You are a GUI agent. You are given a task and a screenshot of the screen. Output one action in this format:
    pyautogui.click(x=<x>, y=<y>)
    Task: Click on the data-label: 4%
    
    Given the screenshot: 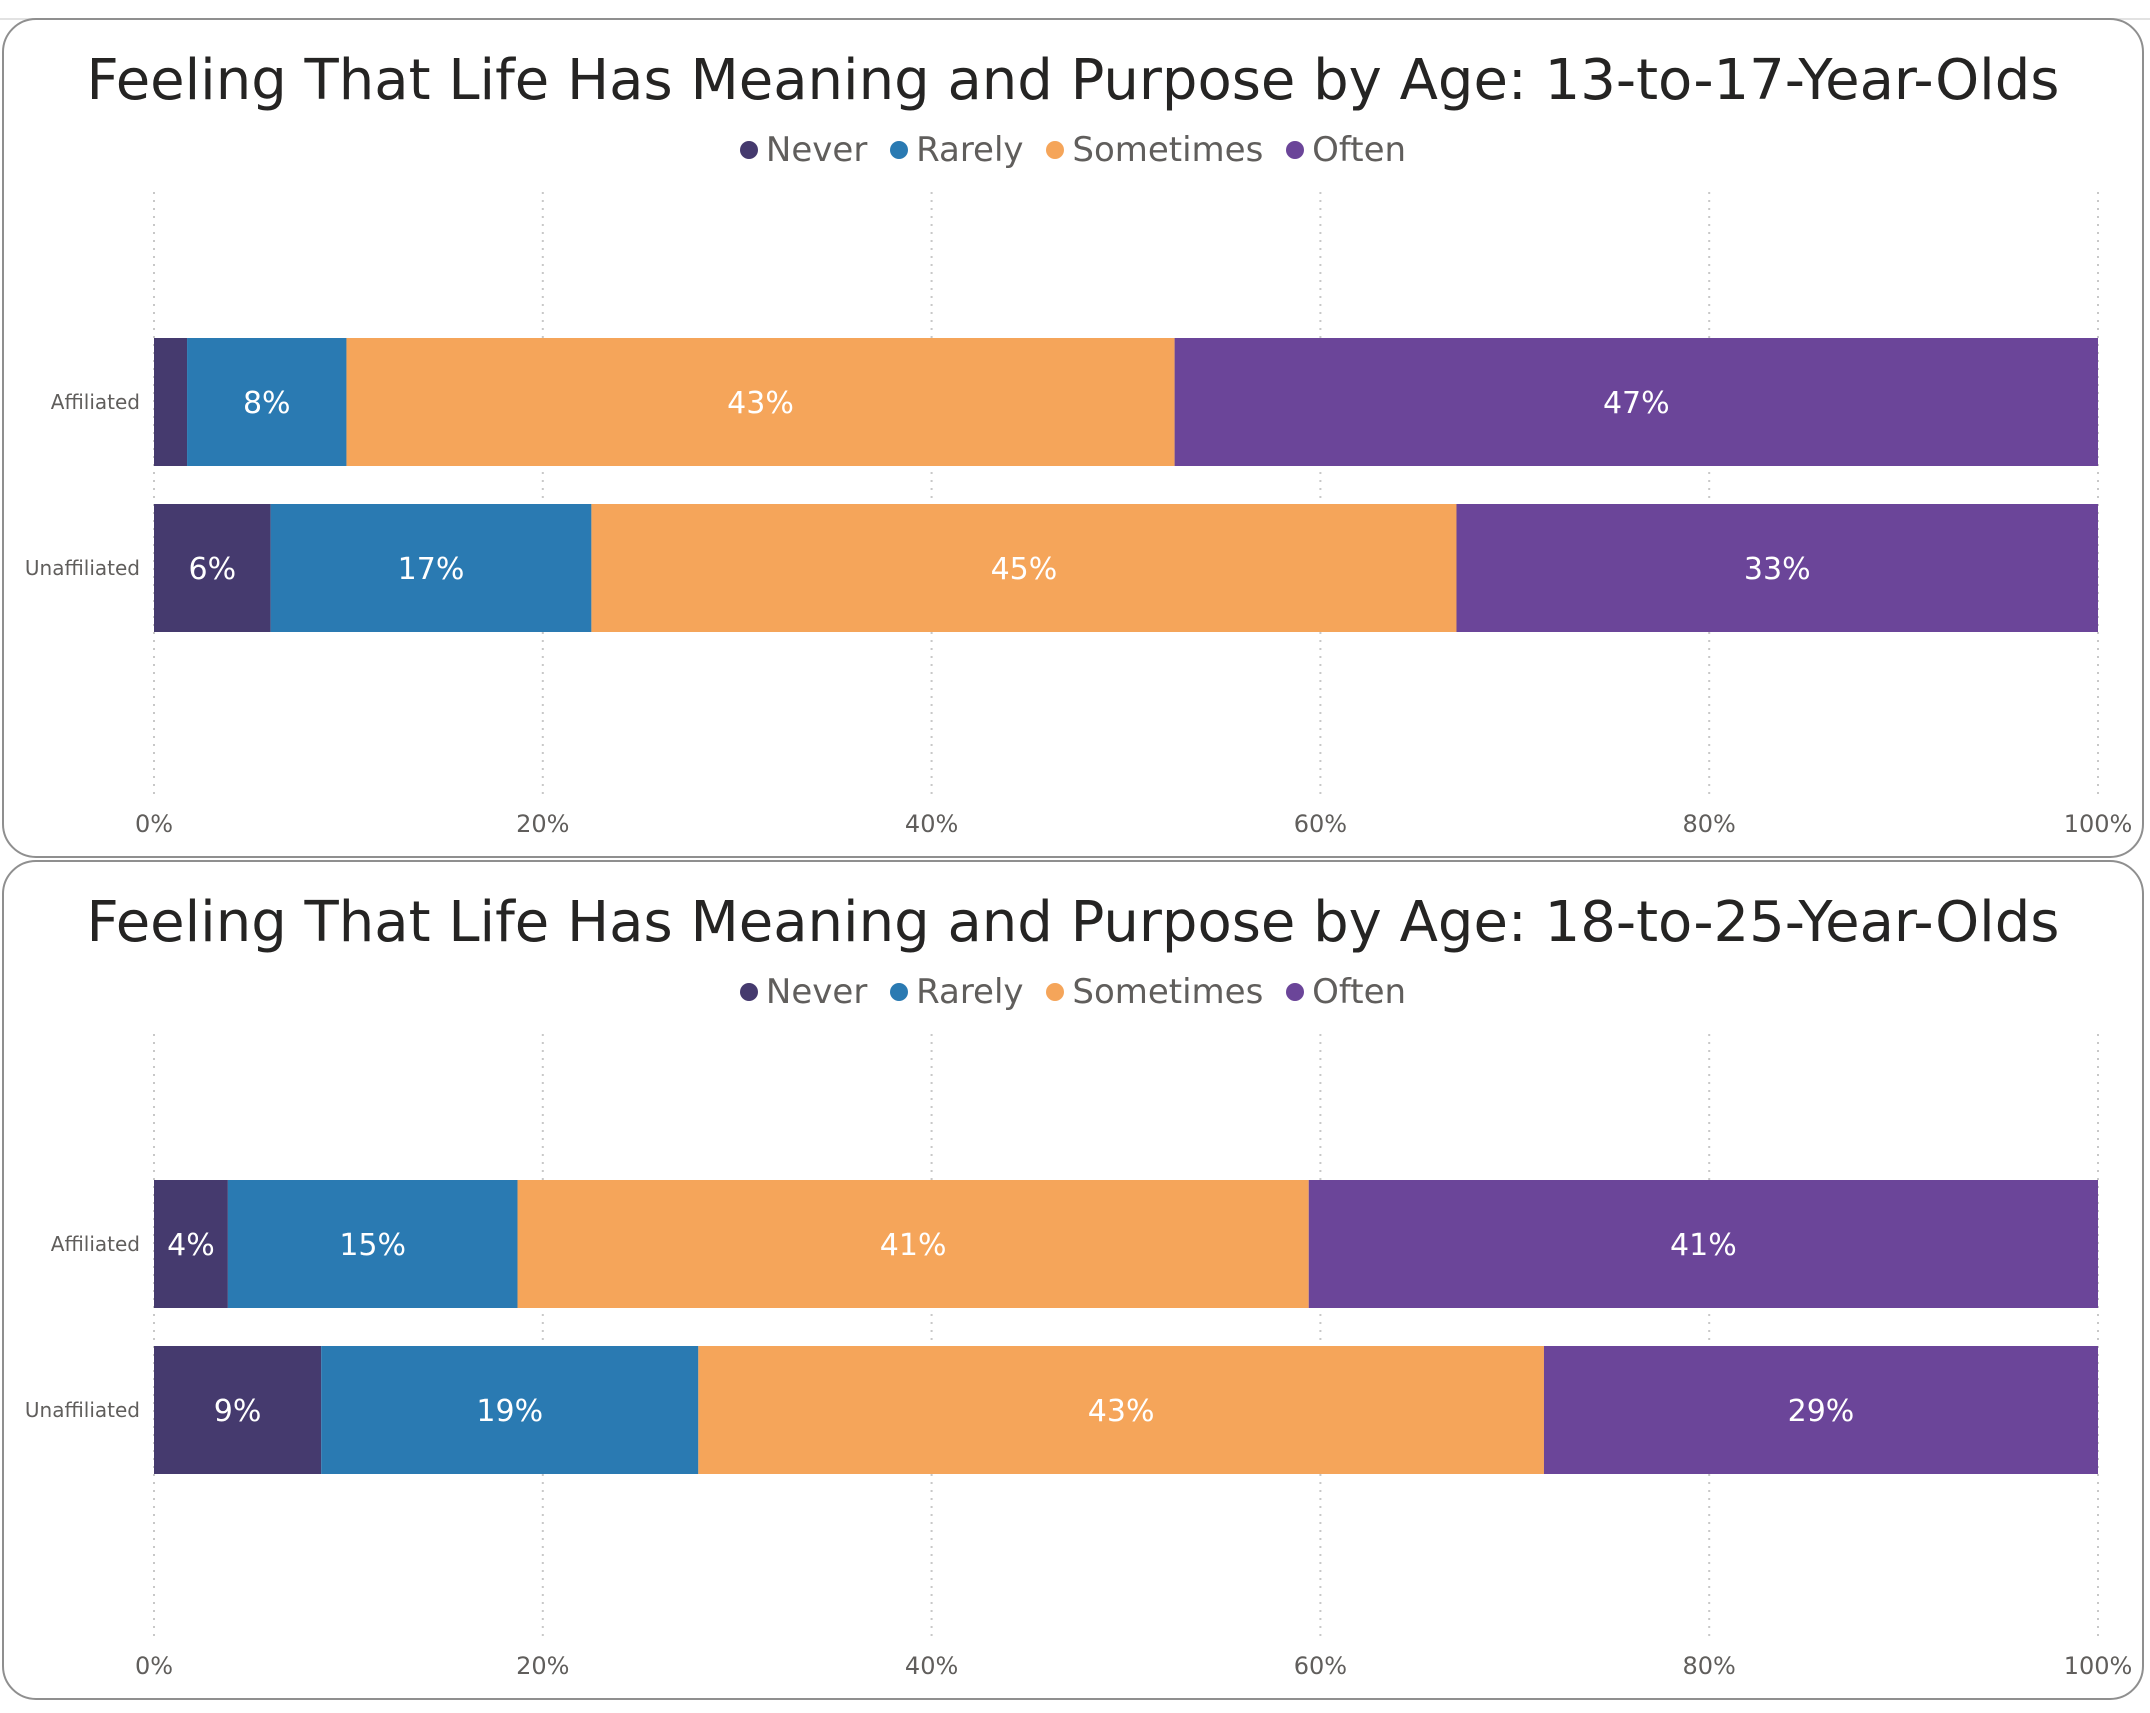 What is the action you would take?
    pyautogui.click(x=191, y=1245)
    